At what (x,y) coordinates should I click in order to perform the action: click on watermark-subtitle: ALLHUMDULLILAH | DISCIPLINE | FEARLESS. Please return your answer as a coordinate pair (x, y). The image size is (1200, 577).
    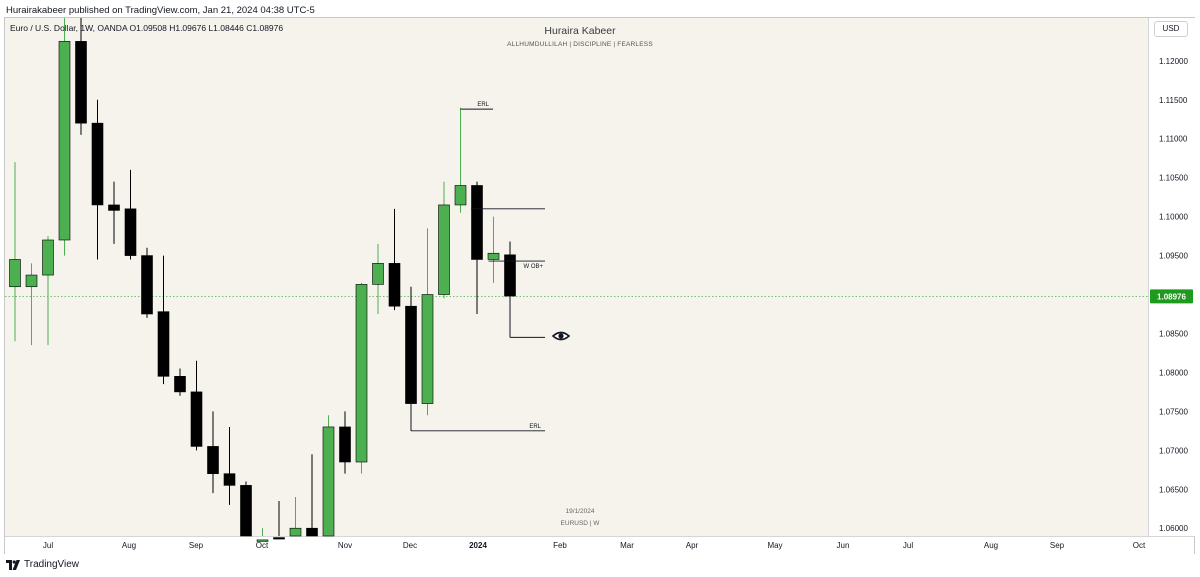
    Looking at the image, I should click on (580, 44).